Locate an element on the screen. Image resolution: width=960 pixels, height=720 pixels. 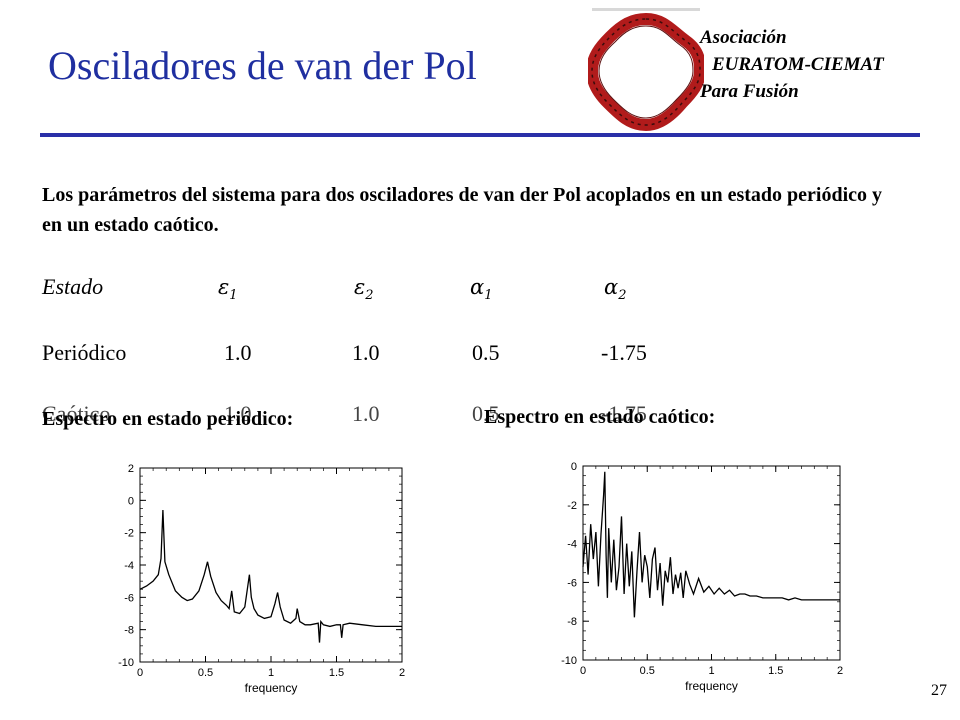
header-alpha-2: α2 is located at coordinates (615, 289).